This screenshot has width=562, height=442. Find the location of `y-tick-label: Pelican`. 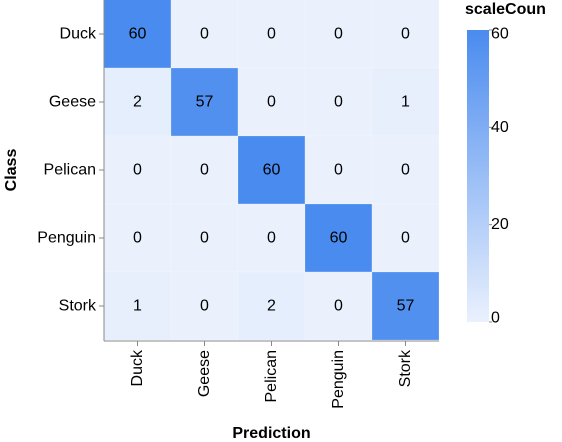

y-tick-label: Pelican is located at coordinates (70, 170).